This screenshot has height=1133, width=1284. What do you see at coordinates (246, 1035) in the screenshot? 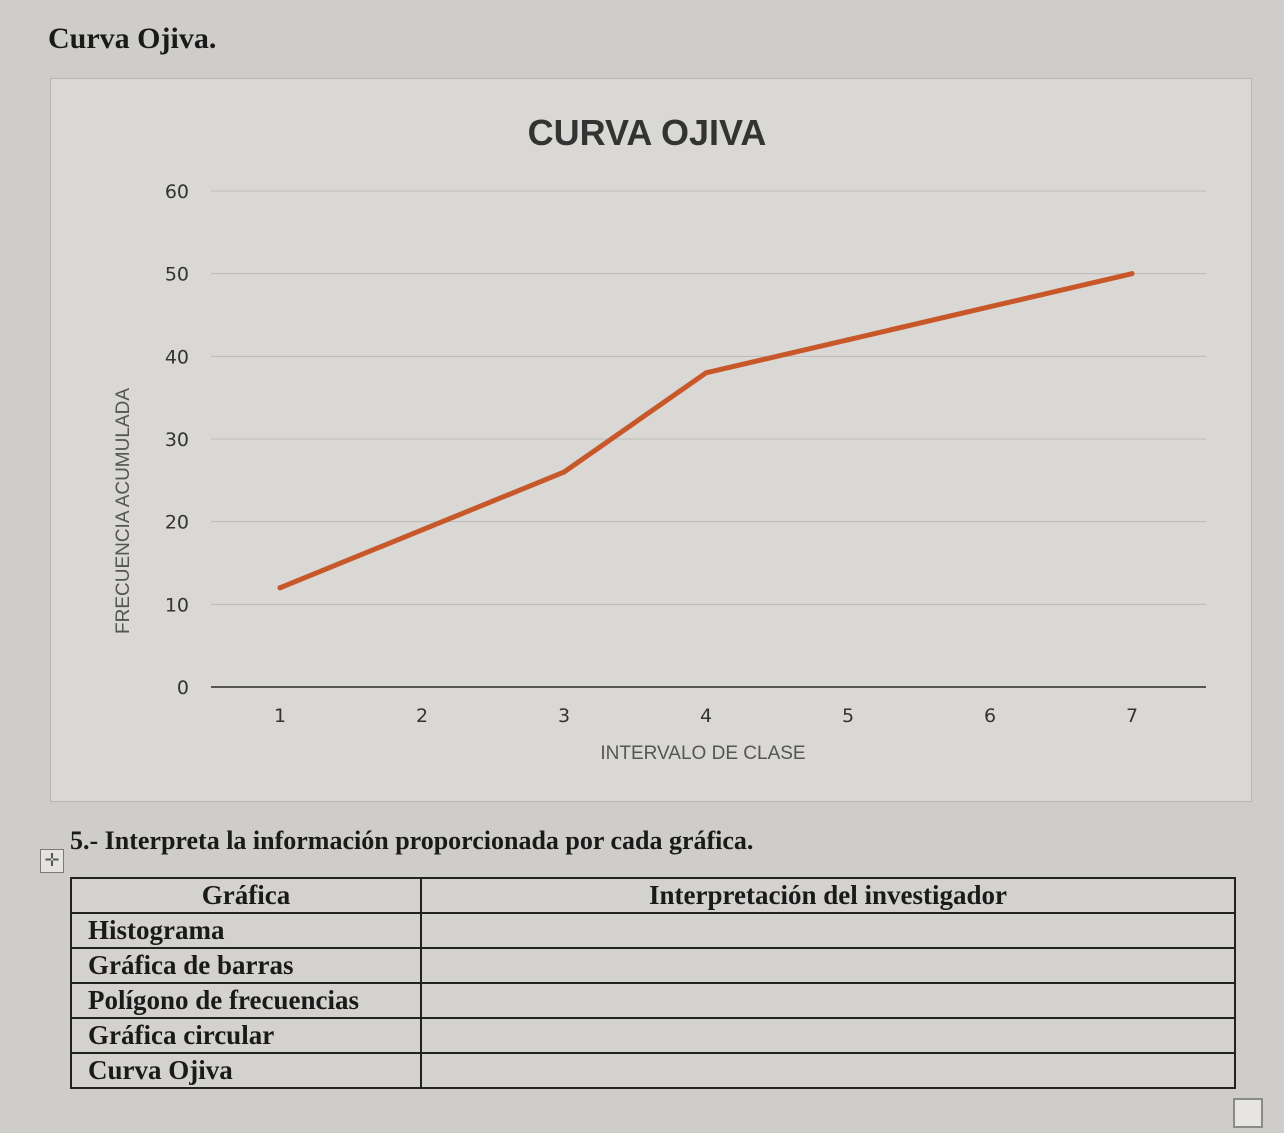
I see `row-label-circular: Gráfica circular` at bounding box center [246, 1035].